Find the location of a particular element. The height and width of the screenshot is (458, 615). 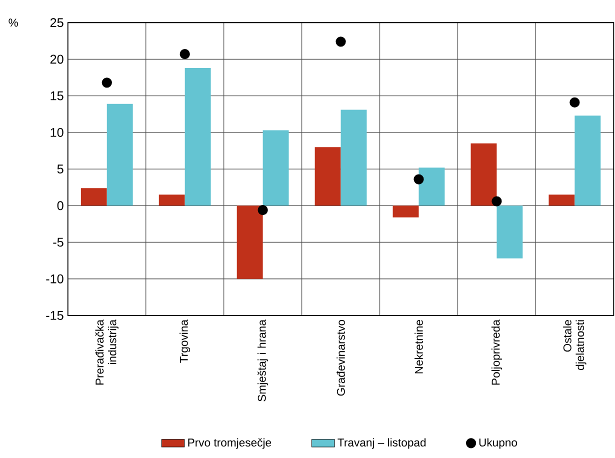

x-tick-label: Trgovina is located at coordinates (185, 341).